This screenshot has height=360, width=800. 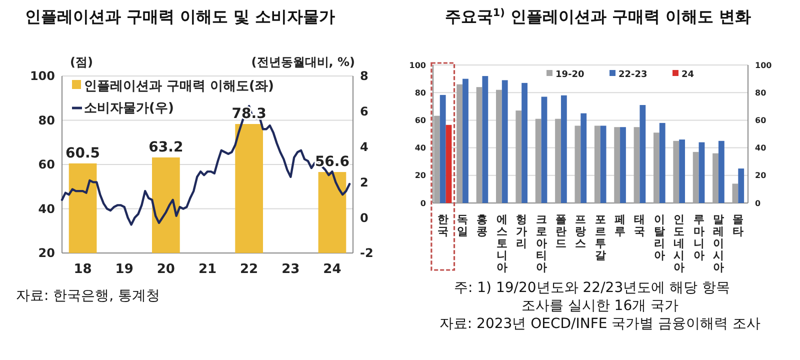 What do you see at coordinates (83, 153) in the screenshot?
I see `data-label: 60.5` at bounding box center [83, 153].